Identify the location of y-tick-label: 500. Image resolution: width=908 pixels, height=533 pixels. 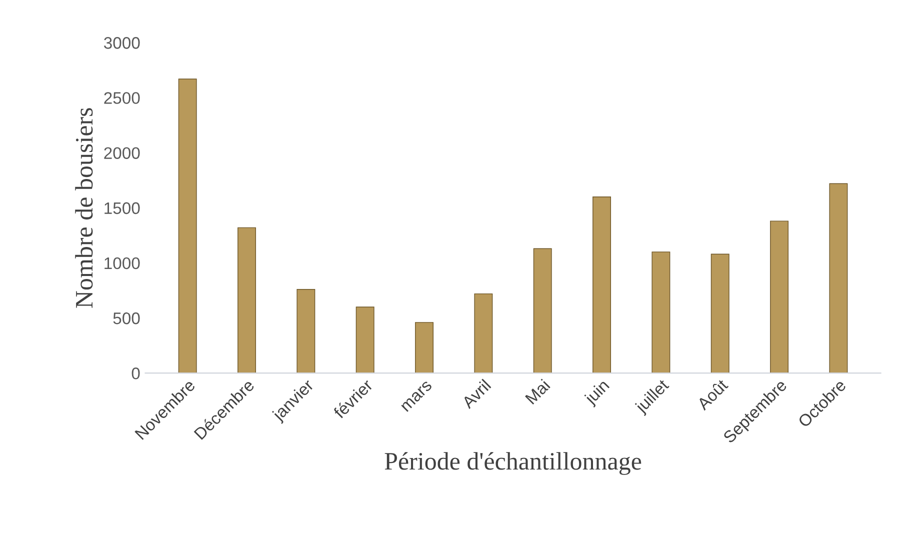
(126, 318).